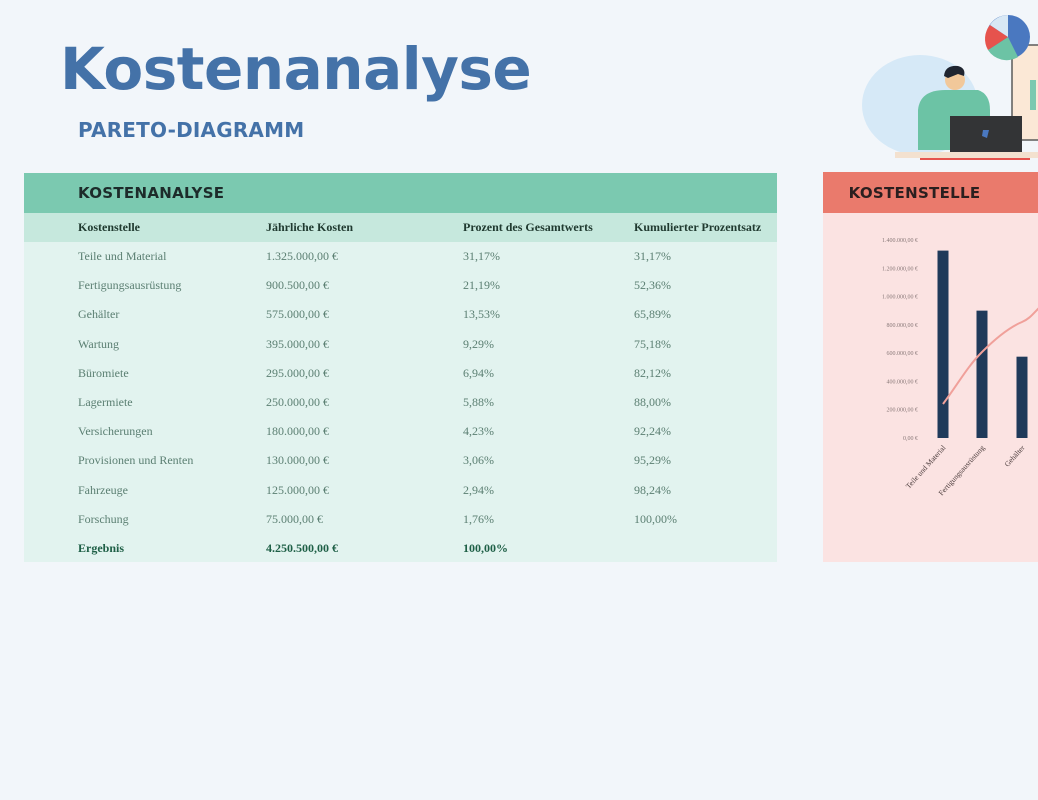 The image size is (1038, 800). Describe the element at coordinates (105, 402) in the screenshot. I see `cell-name: Lagermiete` at that location.